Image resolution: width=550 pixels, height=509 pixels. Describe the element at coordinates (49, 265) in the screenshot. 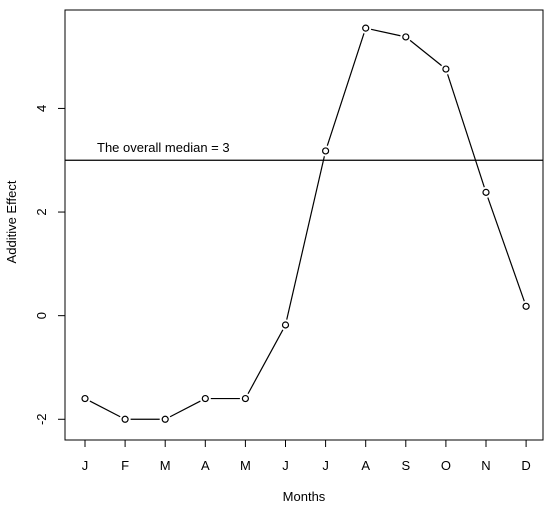

I see `y-axis: -2 0 2 4` at that location.